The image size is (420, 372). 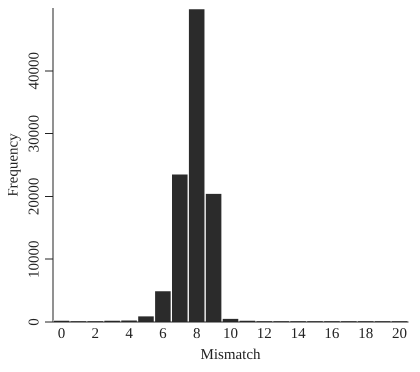 I want to click on x-tick-label: 16, so click(x=332, y=334).